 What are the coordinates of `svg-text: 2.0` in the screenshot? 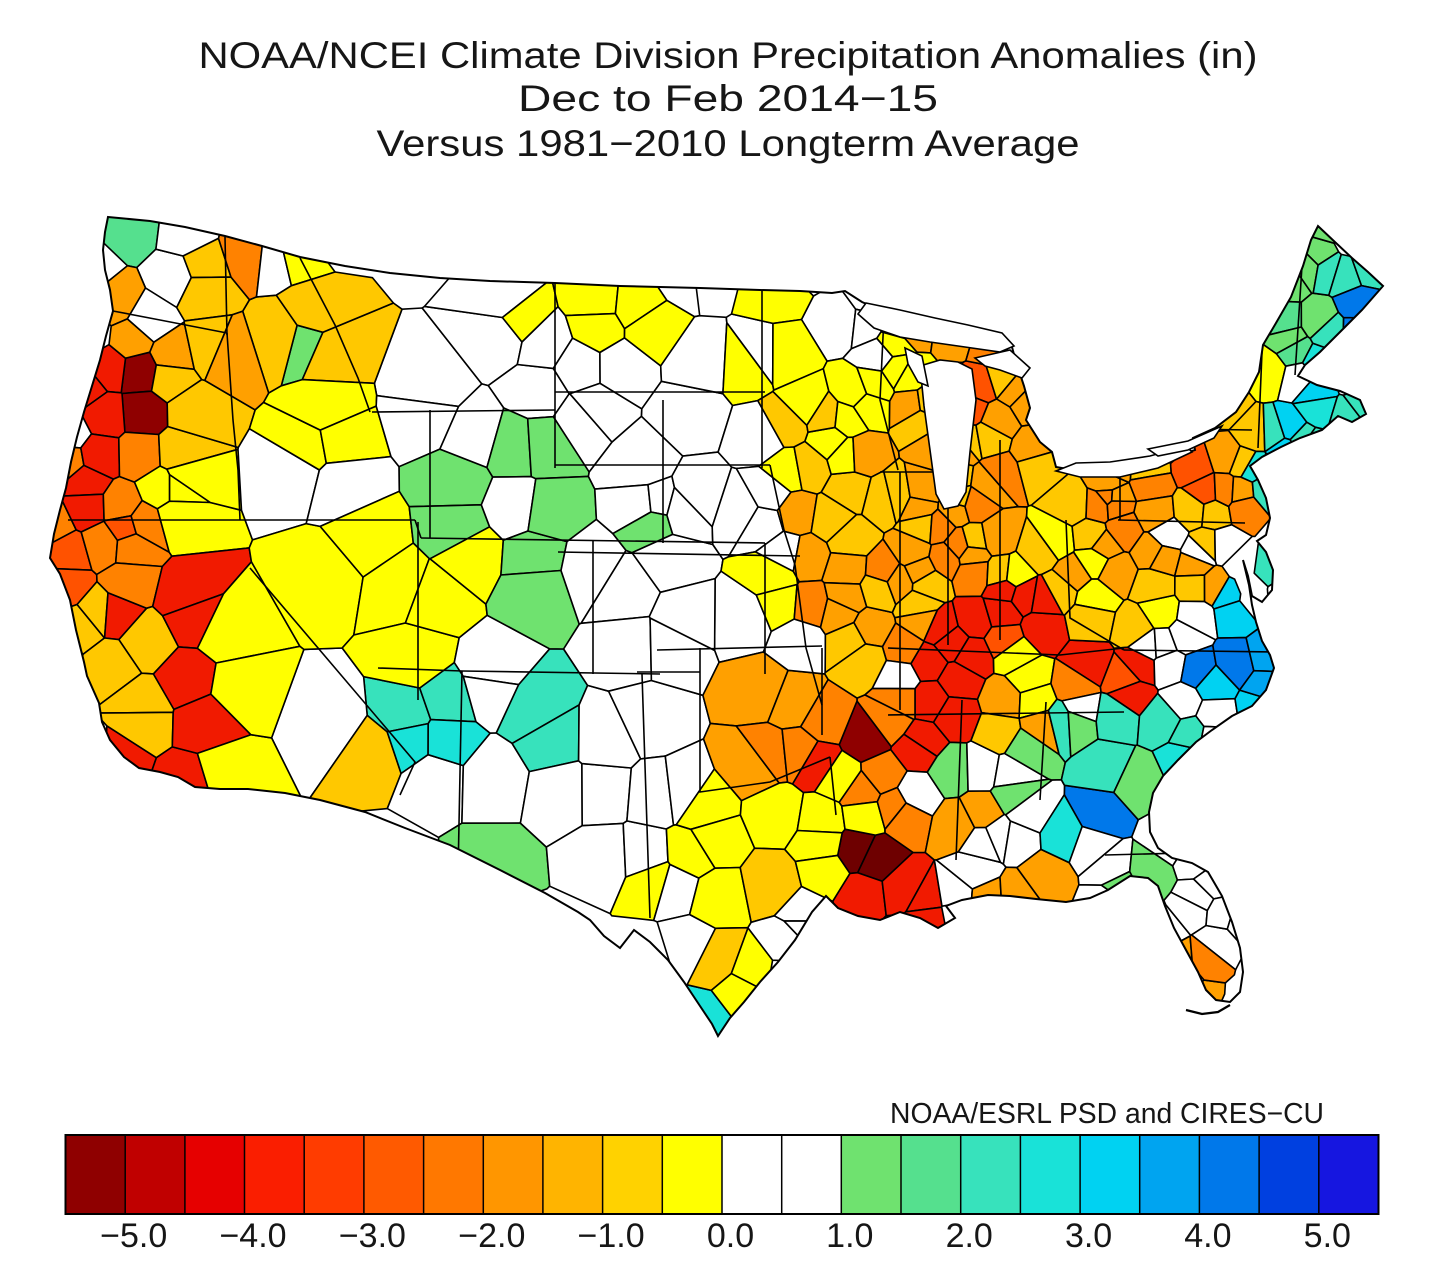 It's located at (969, 1236).